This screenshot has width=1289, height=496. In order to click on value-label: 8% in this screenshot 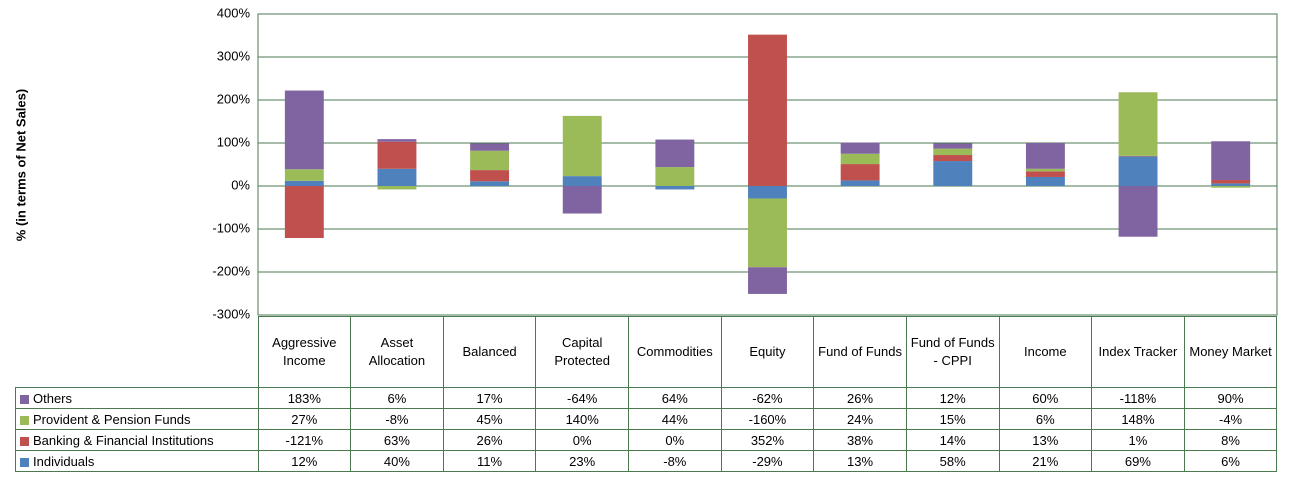, I will do `click(1230, 440)`.